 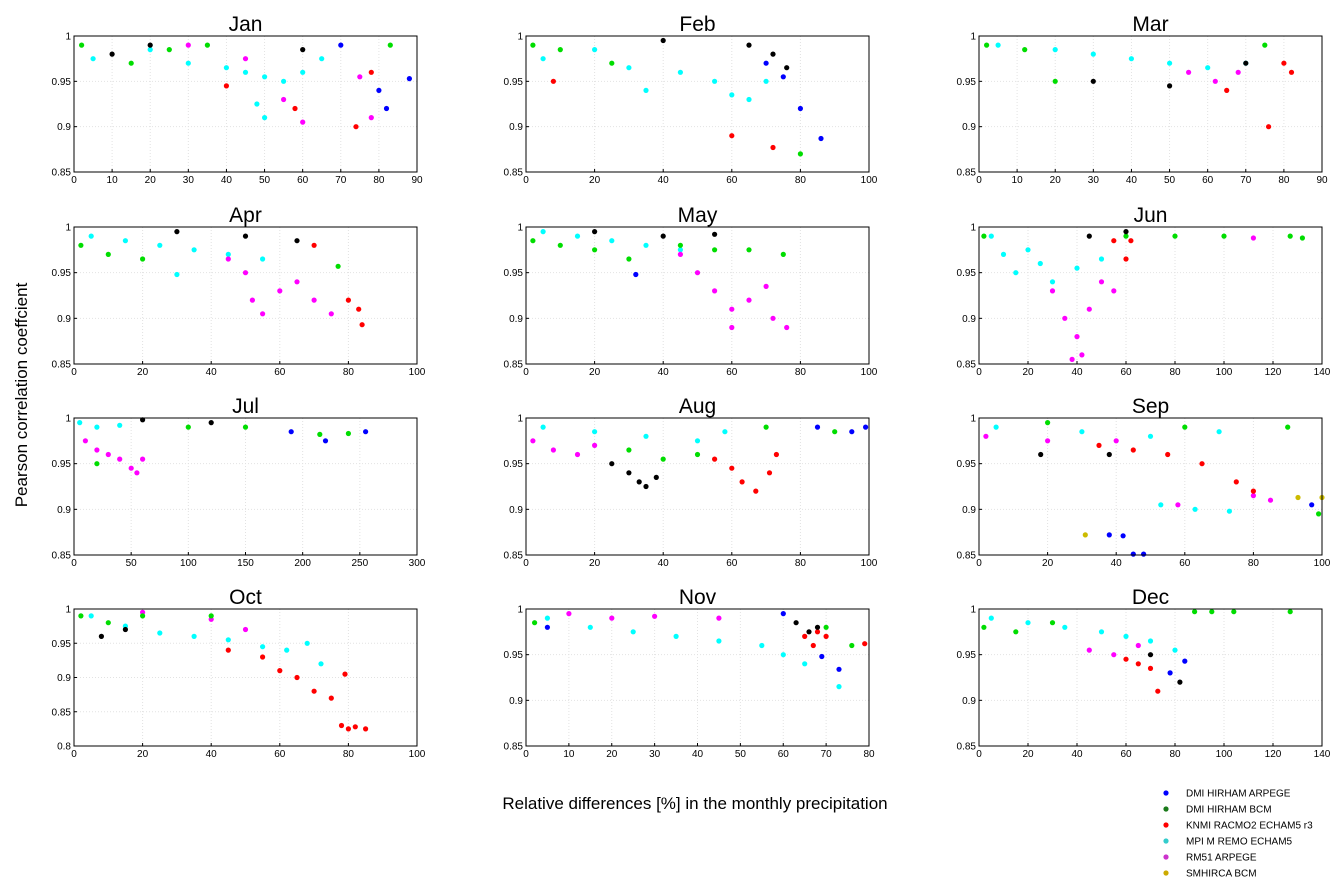 I want to click on x-tick-label: 20, so click(x=1048, y=563).